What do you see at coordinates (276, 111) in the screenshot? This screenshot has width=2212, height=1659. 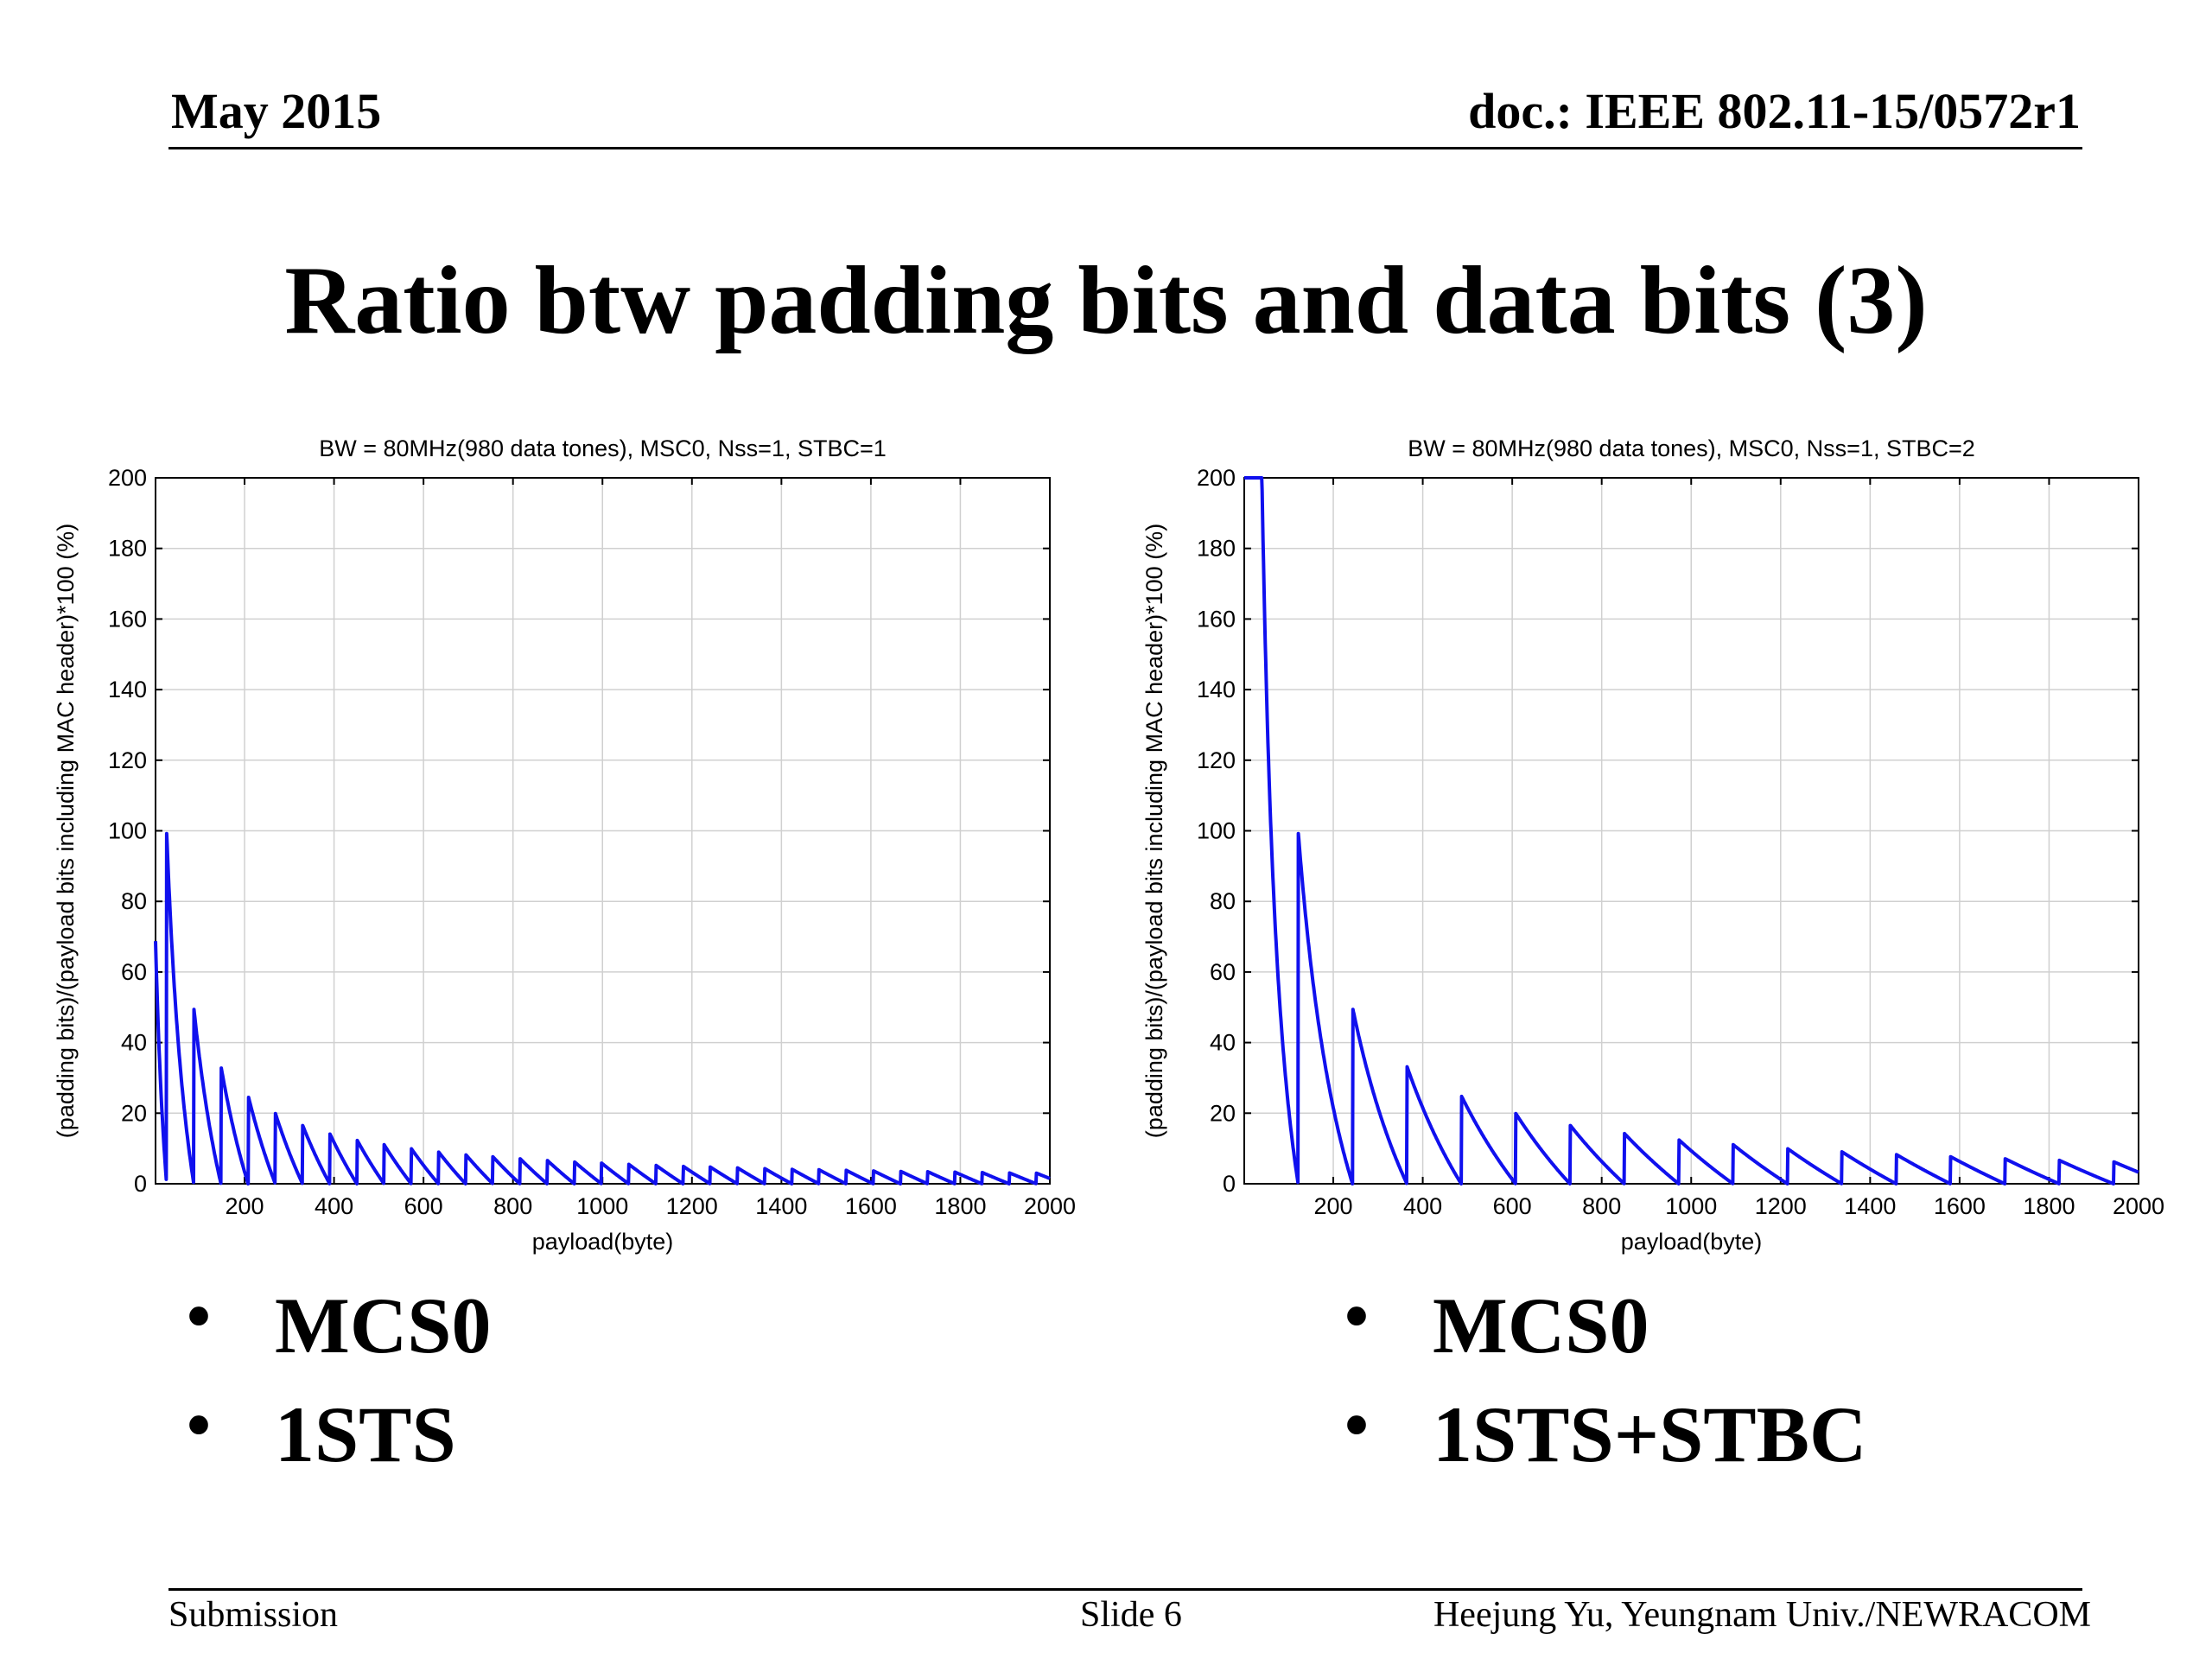 I see `header-date: May 2015` at bounding box center [276, 111].